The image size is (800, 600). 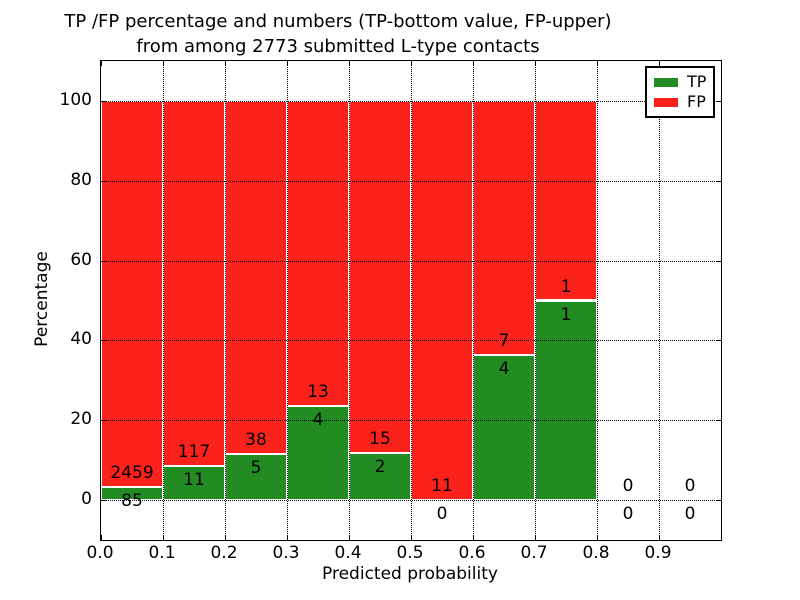 I want to click on x-tick-label: 0.1, so click(x=162, y=553).